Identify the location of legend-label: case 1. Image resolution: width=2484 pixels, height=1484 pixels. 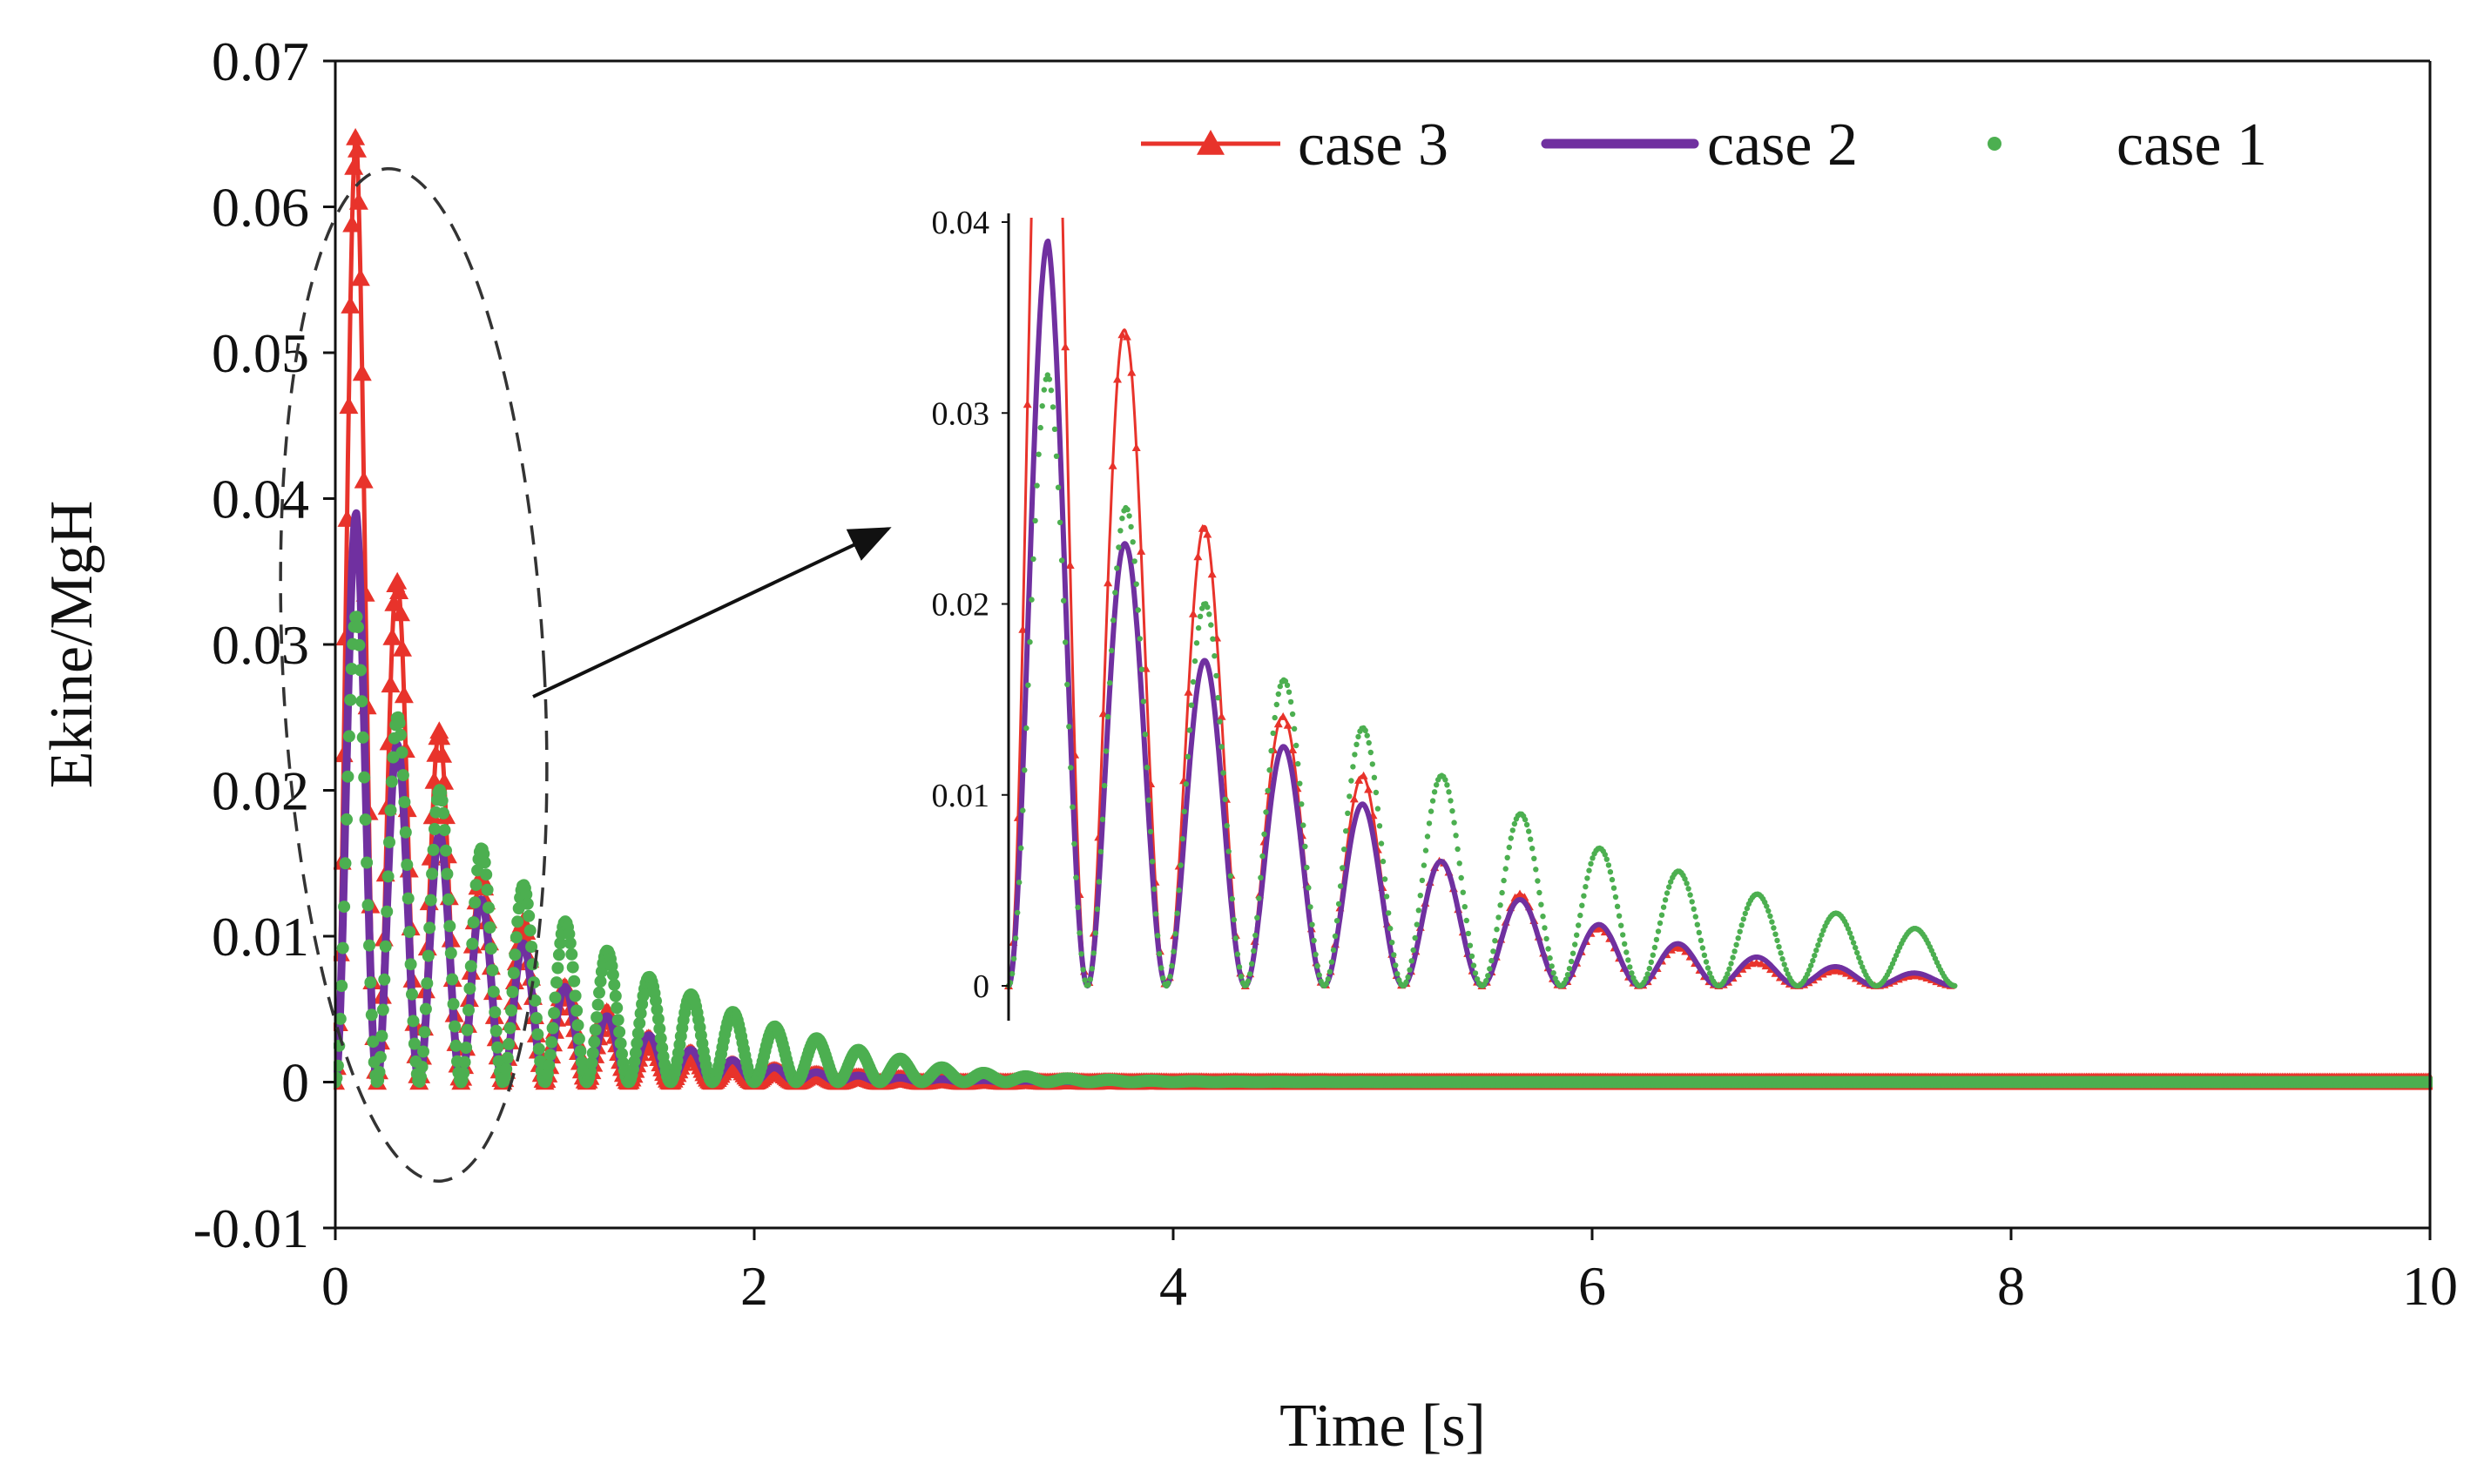
(2191, 145).